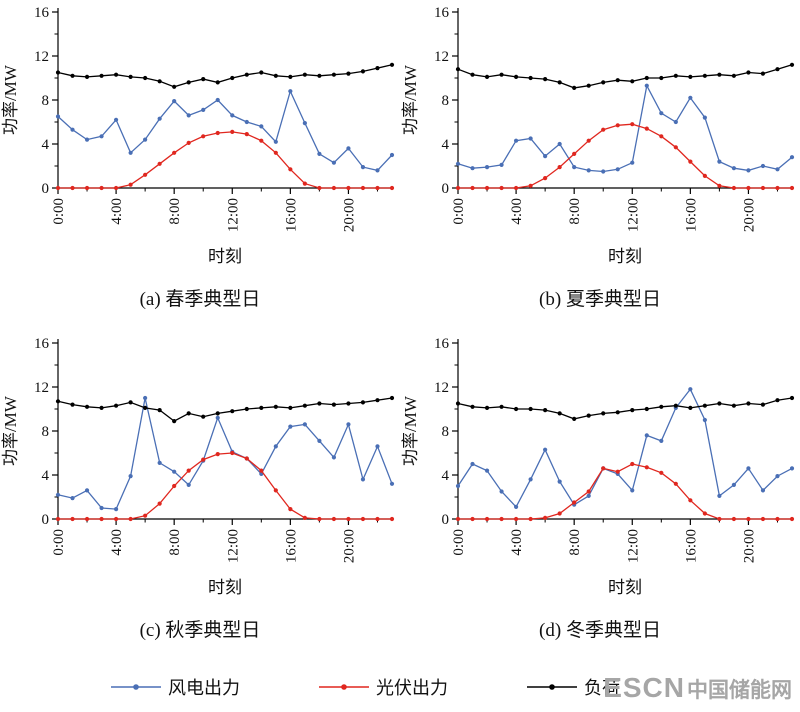  Describe the element at coordinates (200, 299) in the screenshot. I see `chart-caption-a: (a) 春季典型日` at that location.